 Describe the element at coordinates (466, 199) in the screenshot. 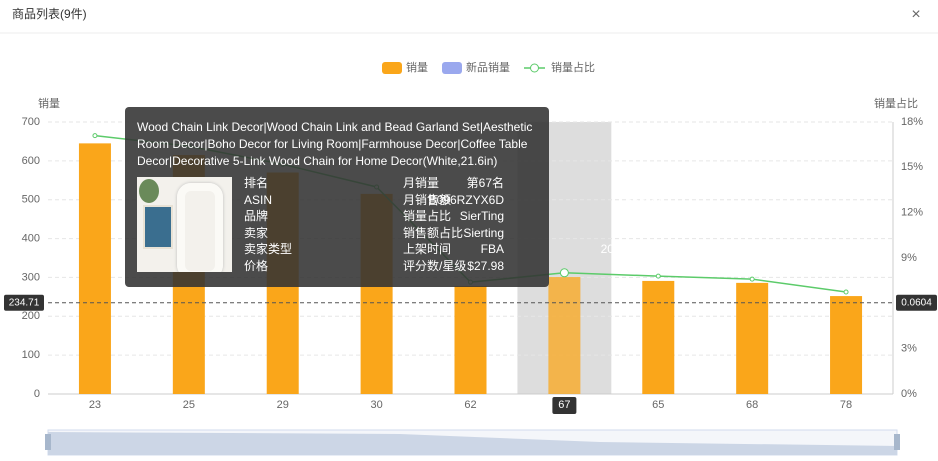

I see `tooltip-value: B096RZYX6D` at that location.